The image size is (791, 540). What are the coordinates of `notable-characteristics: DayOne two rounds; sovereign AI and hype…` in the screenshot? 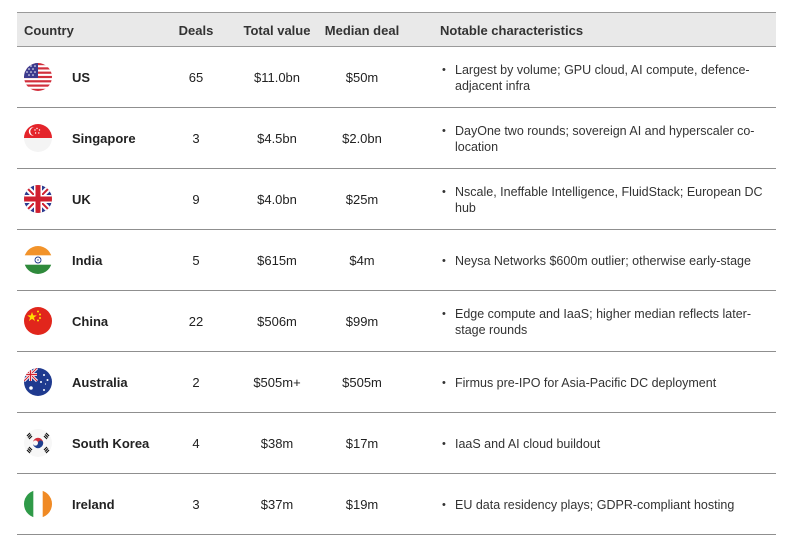 It's located at (610, 139).